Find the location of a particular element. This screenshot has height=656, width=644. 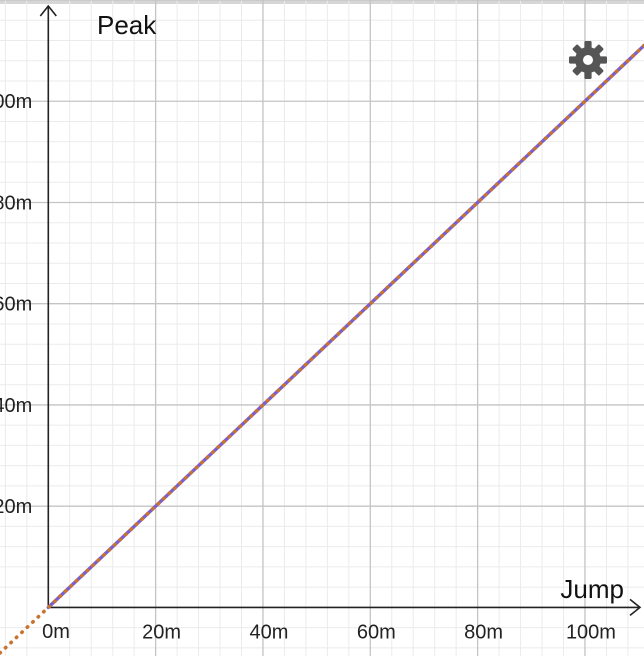

y-axis-title: Peak is located at coordinates (127, 25).